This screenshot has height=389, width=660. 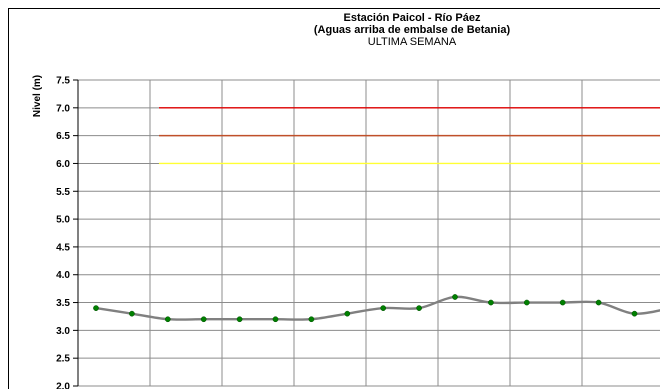 I want to click on y-tick-label: 7.0, so click(x=63, y=108).